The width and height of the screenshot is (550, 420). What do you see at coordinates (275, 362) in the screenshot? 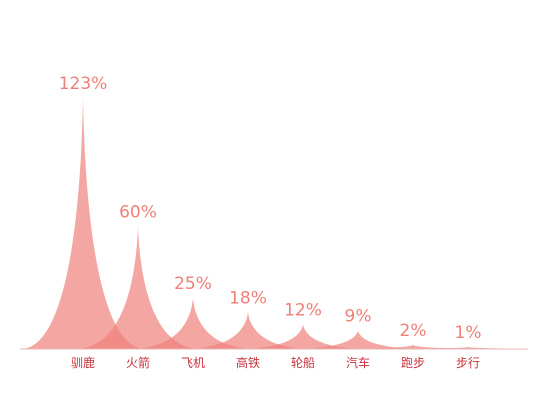
I see `category-labels-layer: 驯鹿 火箭 飞机 高铁 轮船 汽车 跑步 步行` at bounding box center [275, 362].